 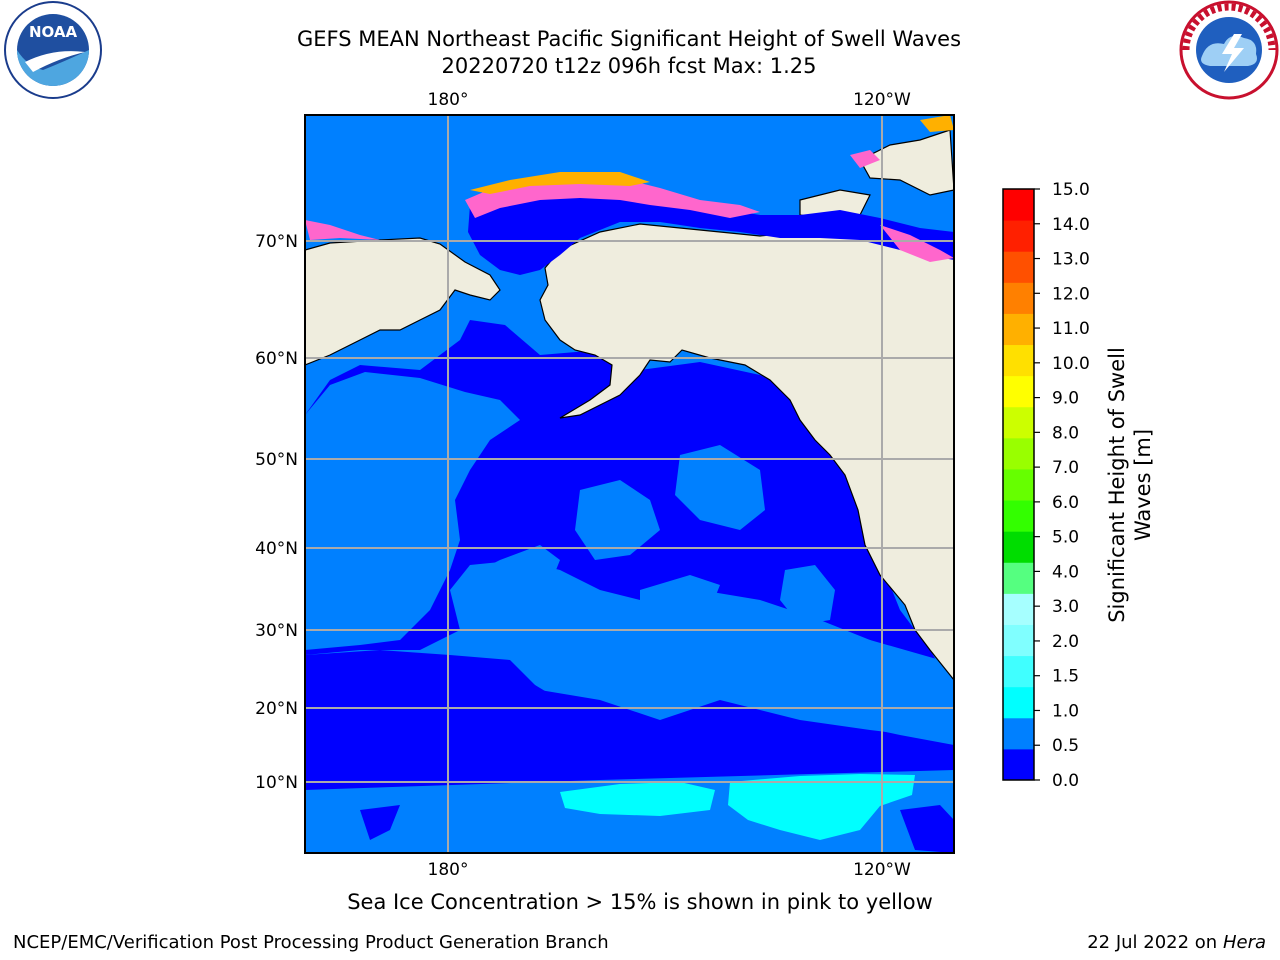 I want to click on svg-text: NOAA, so click(x=53, y=32).